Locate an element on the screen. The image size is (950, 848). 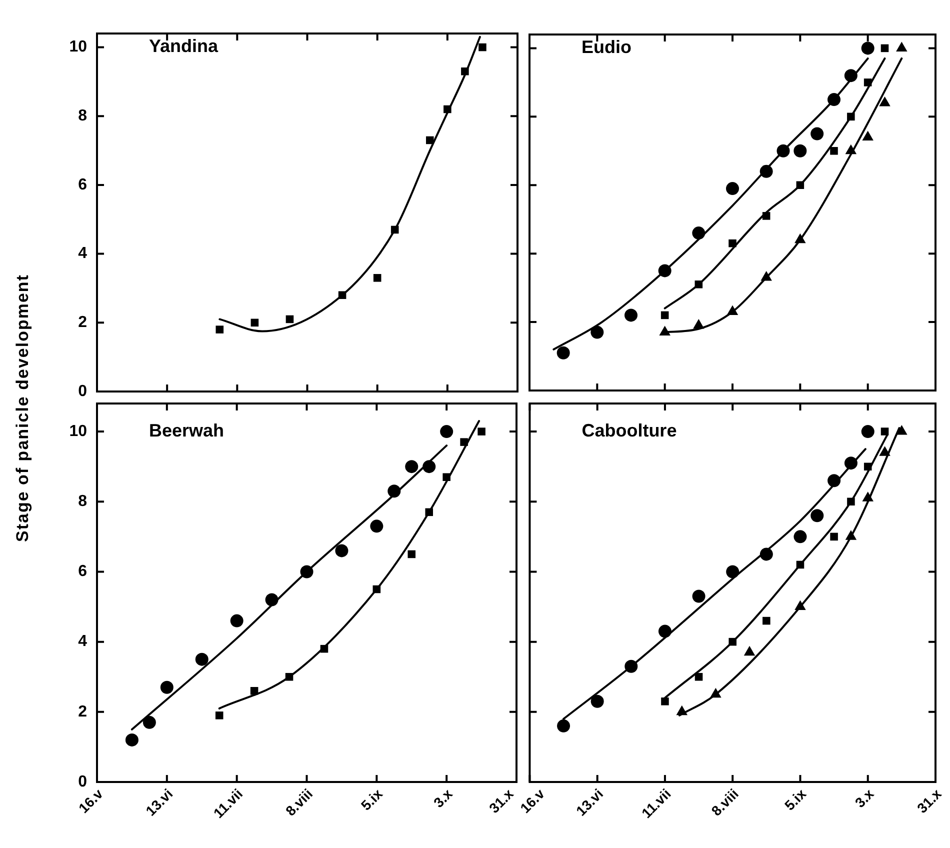
chart-title: Yandina is located at coordinates (184, 46).